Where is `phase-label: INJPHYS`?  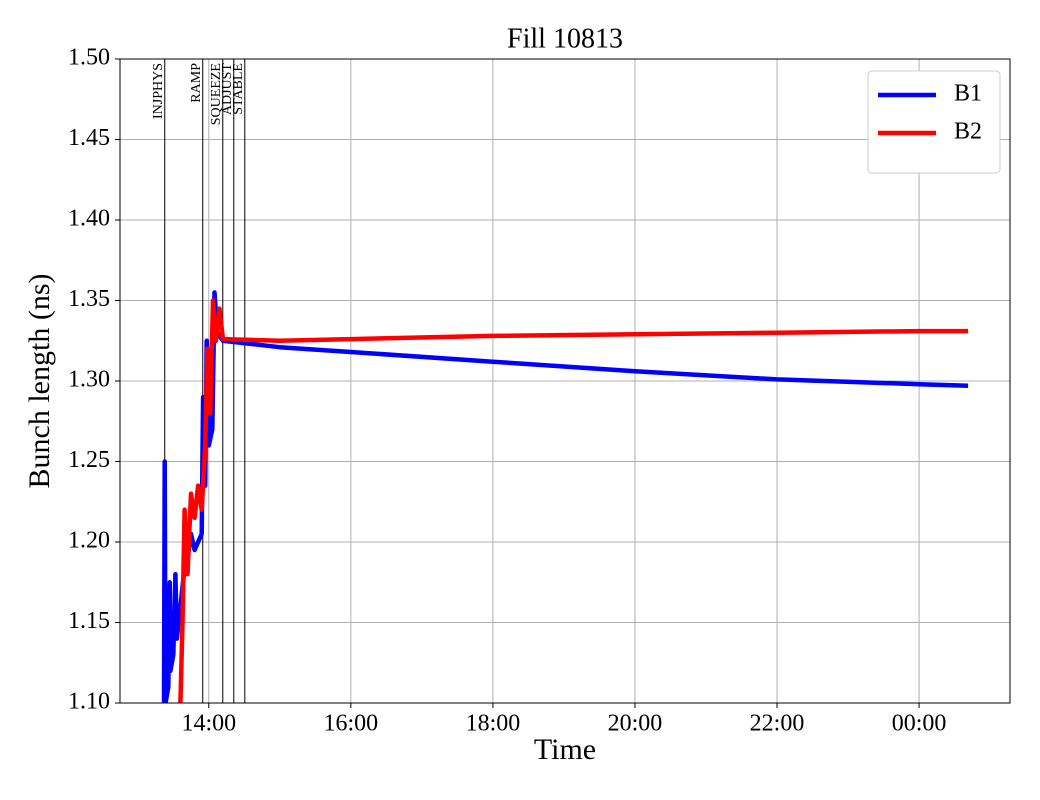
phase-label: INJPHYS is located at coordinates (158, 91).